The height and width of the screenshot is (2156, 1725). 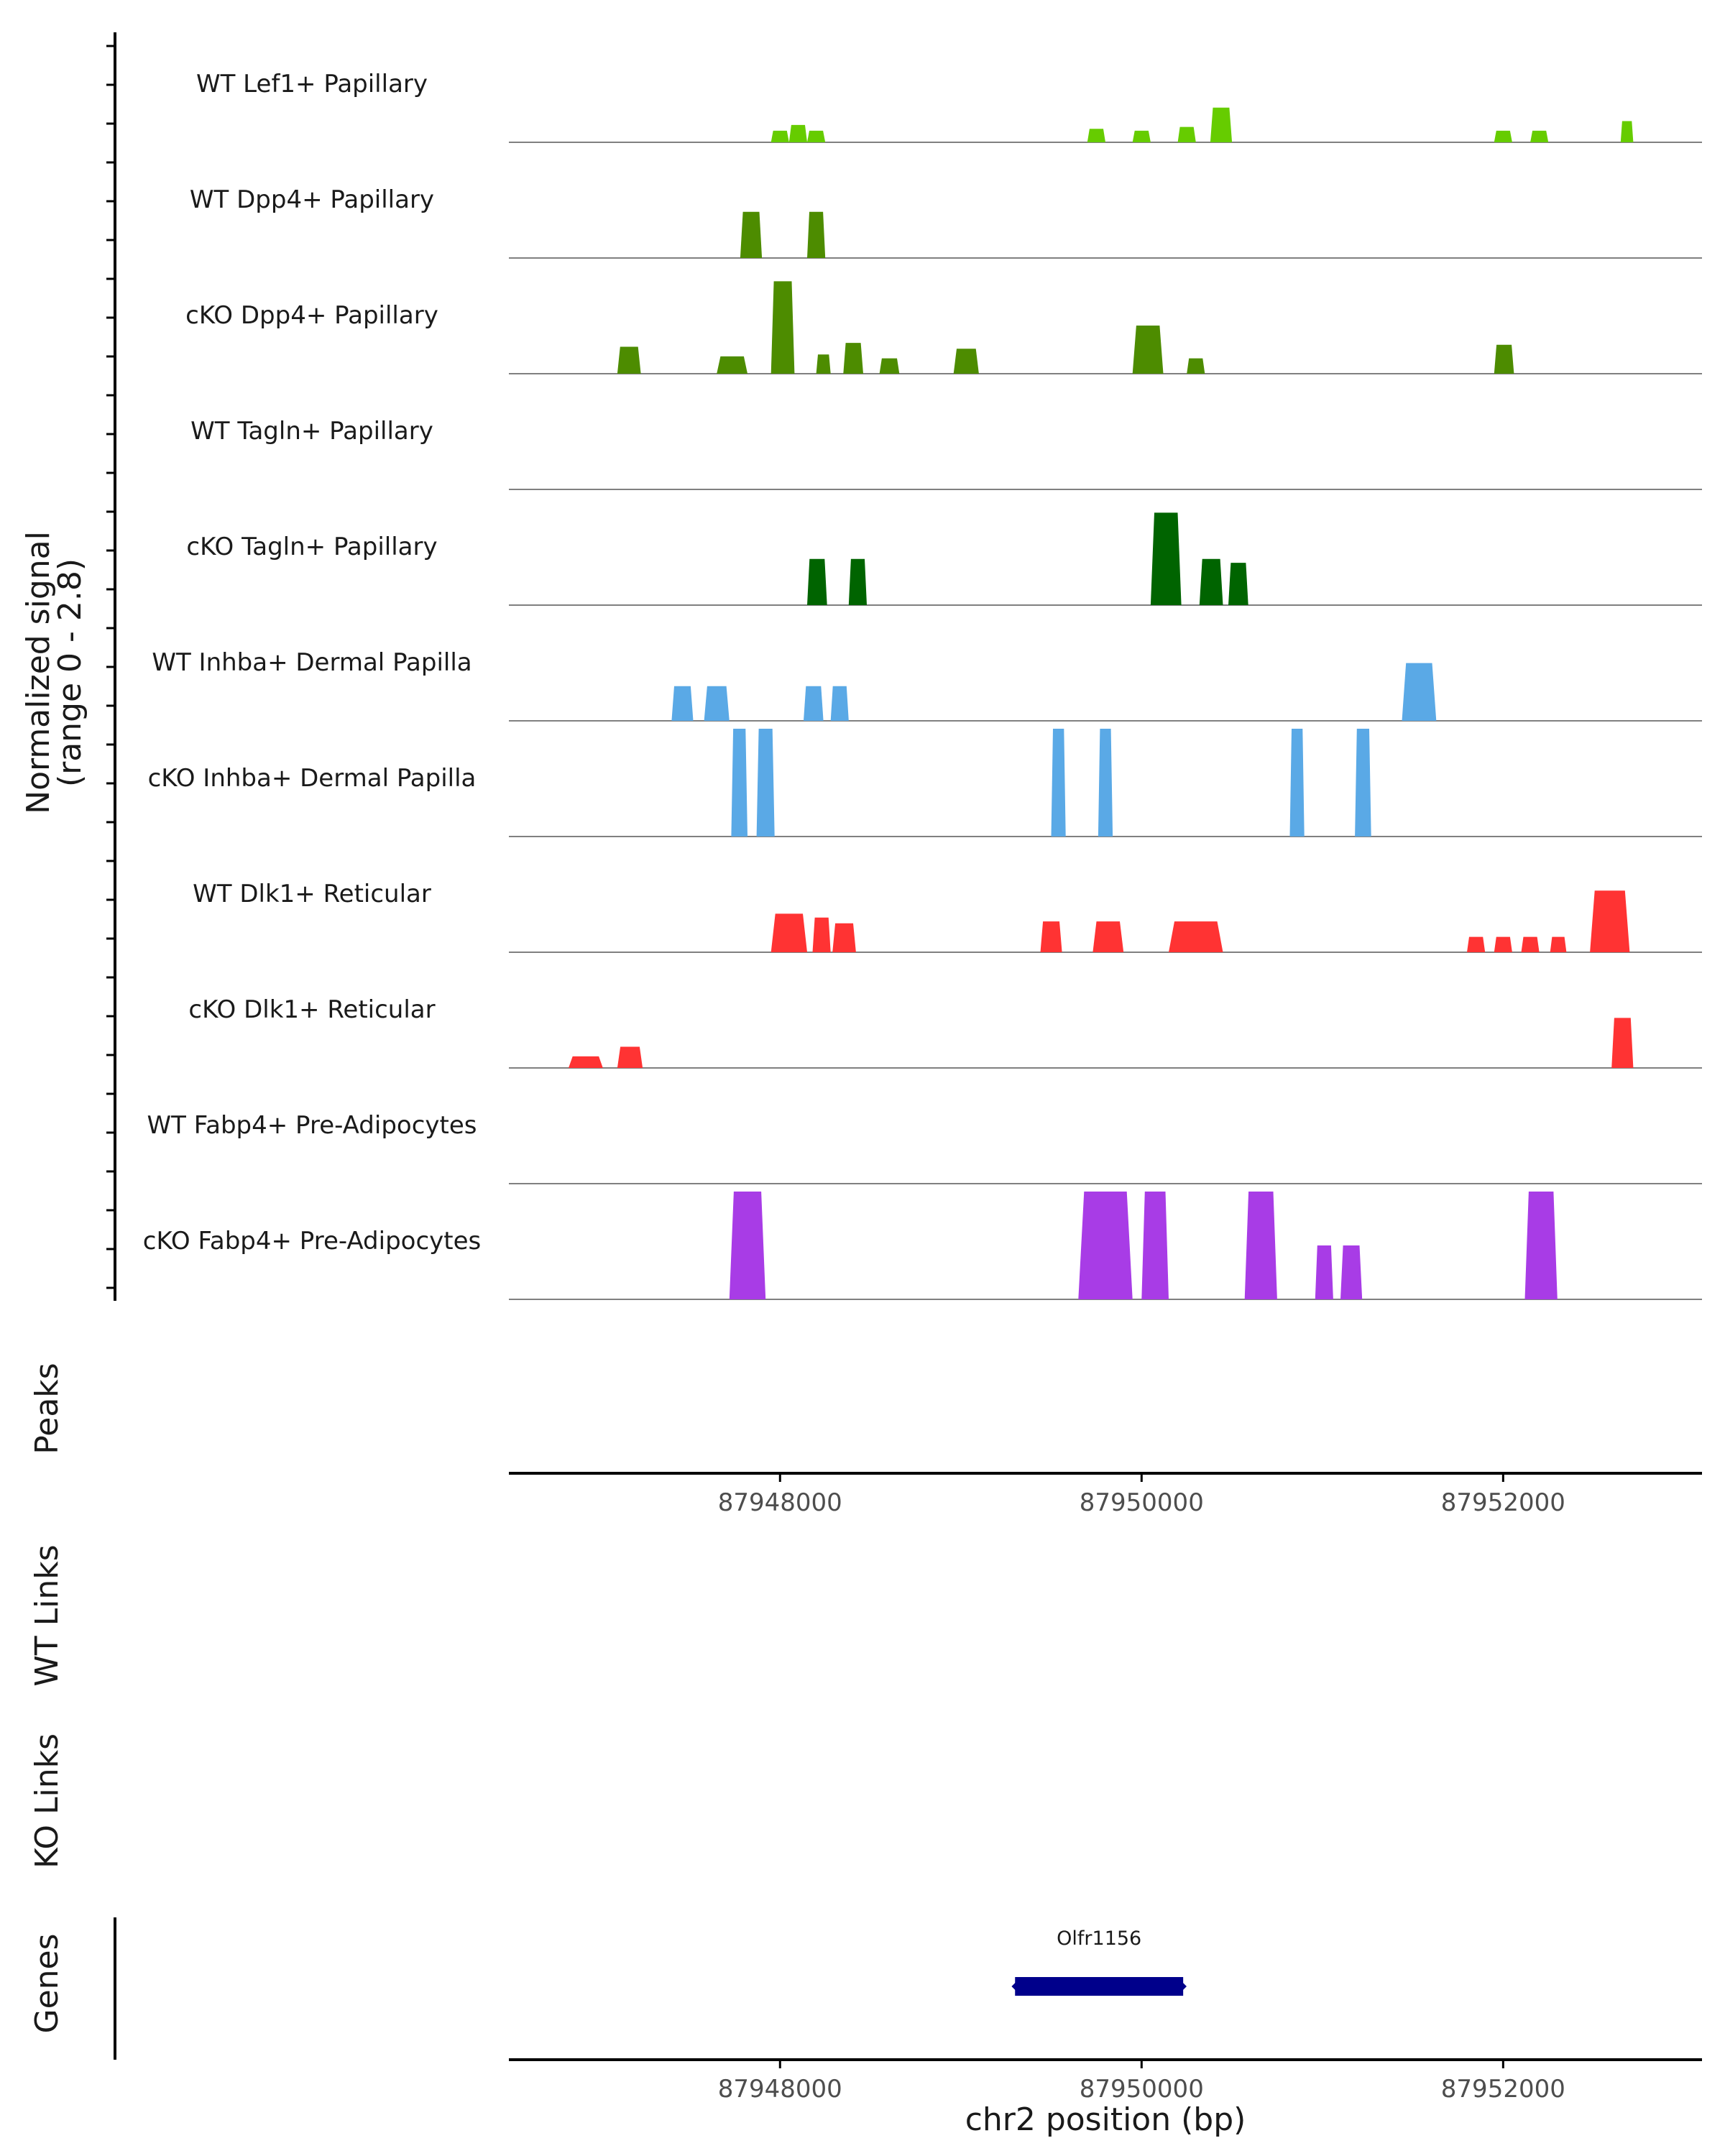 What do you see at coordinates (1099, 1938) in the screenshot?
I see `gene-label: Olfr1156` at bounding box center [1099, 1938].